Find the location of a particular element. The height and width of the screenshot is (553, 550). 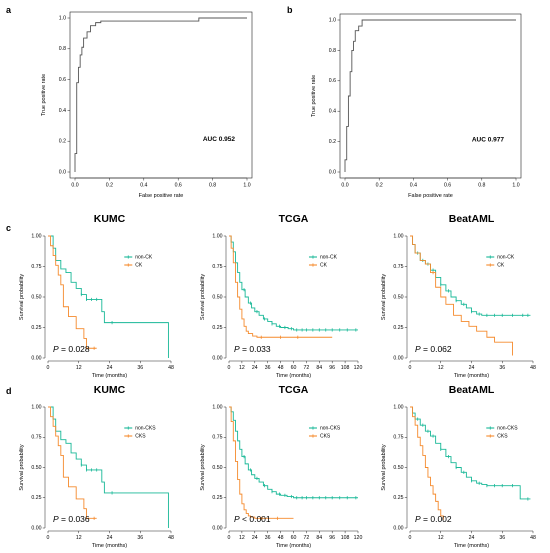

km_c_beataml-y-axis-label: Survival probability is located at coordinates (384, 297).